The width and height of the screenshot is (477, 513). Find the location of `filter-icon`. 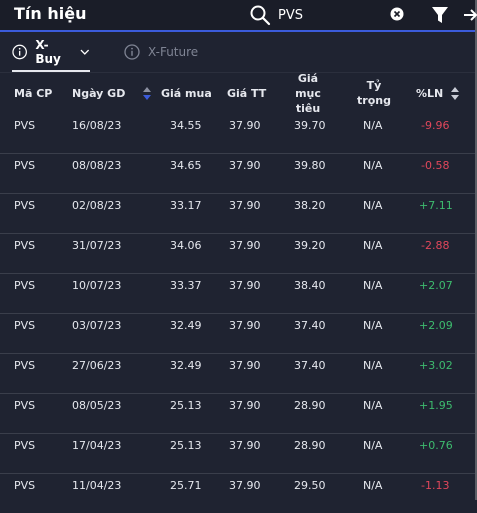

filter-icon is located at coordinates (440, 15).